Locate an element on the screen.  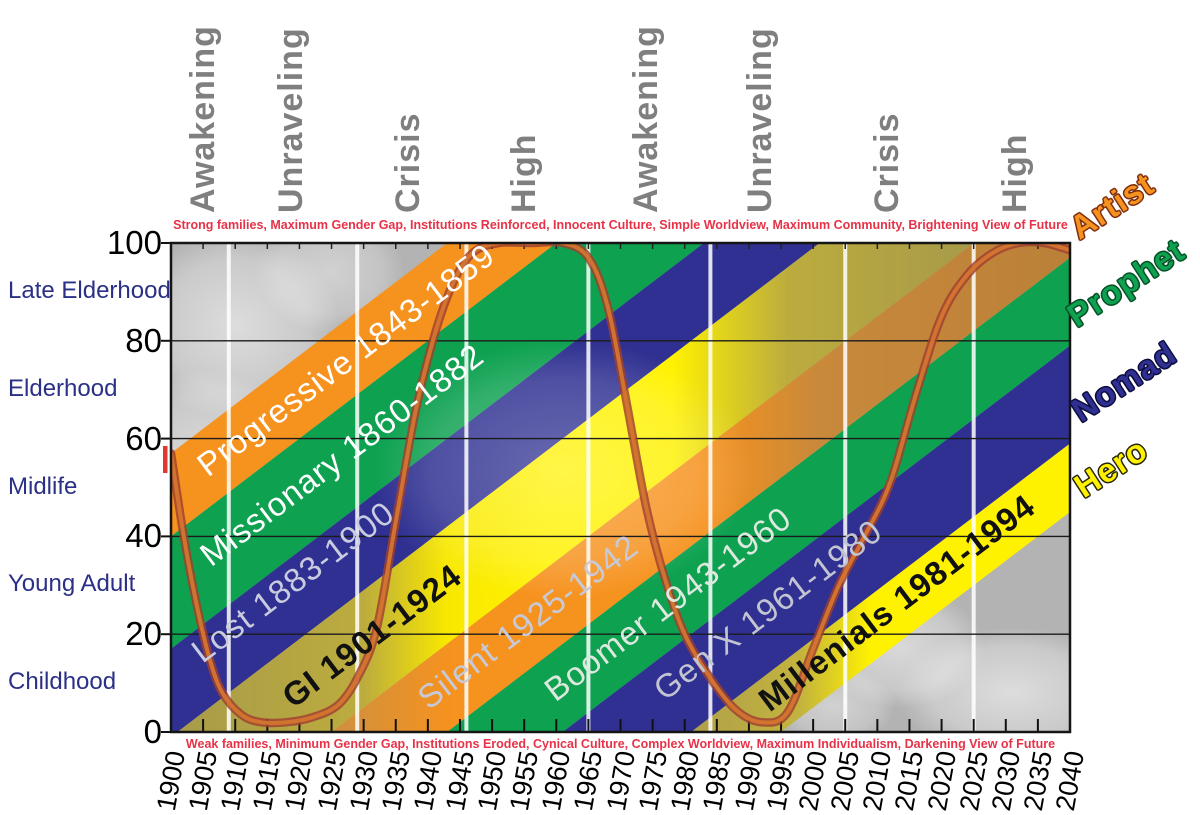
turning-label-3-high: High is located at coordinates (524, 173).